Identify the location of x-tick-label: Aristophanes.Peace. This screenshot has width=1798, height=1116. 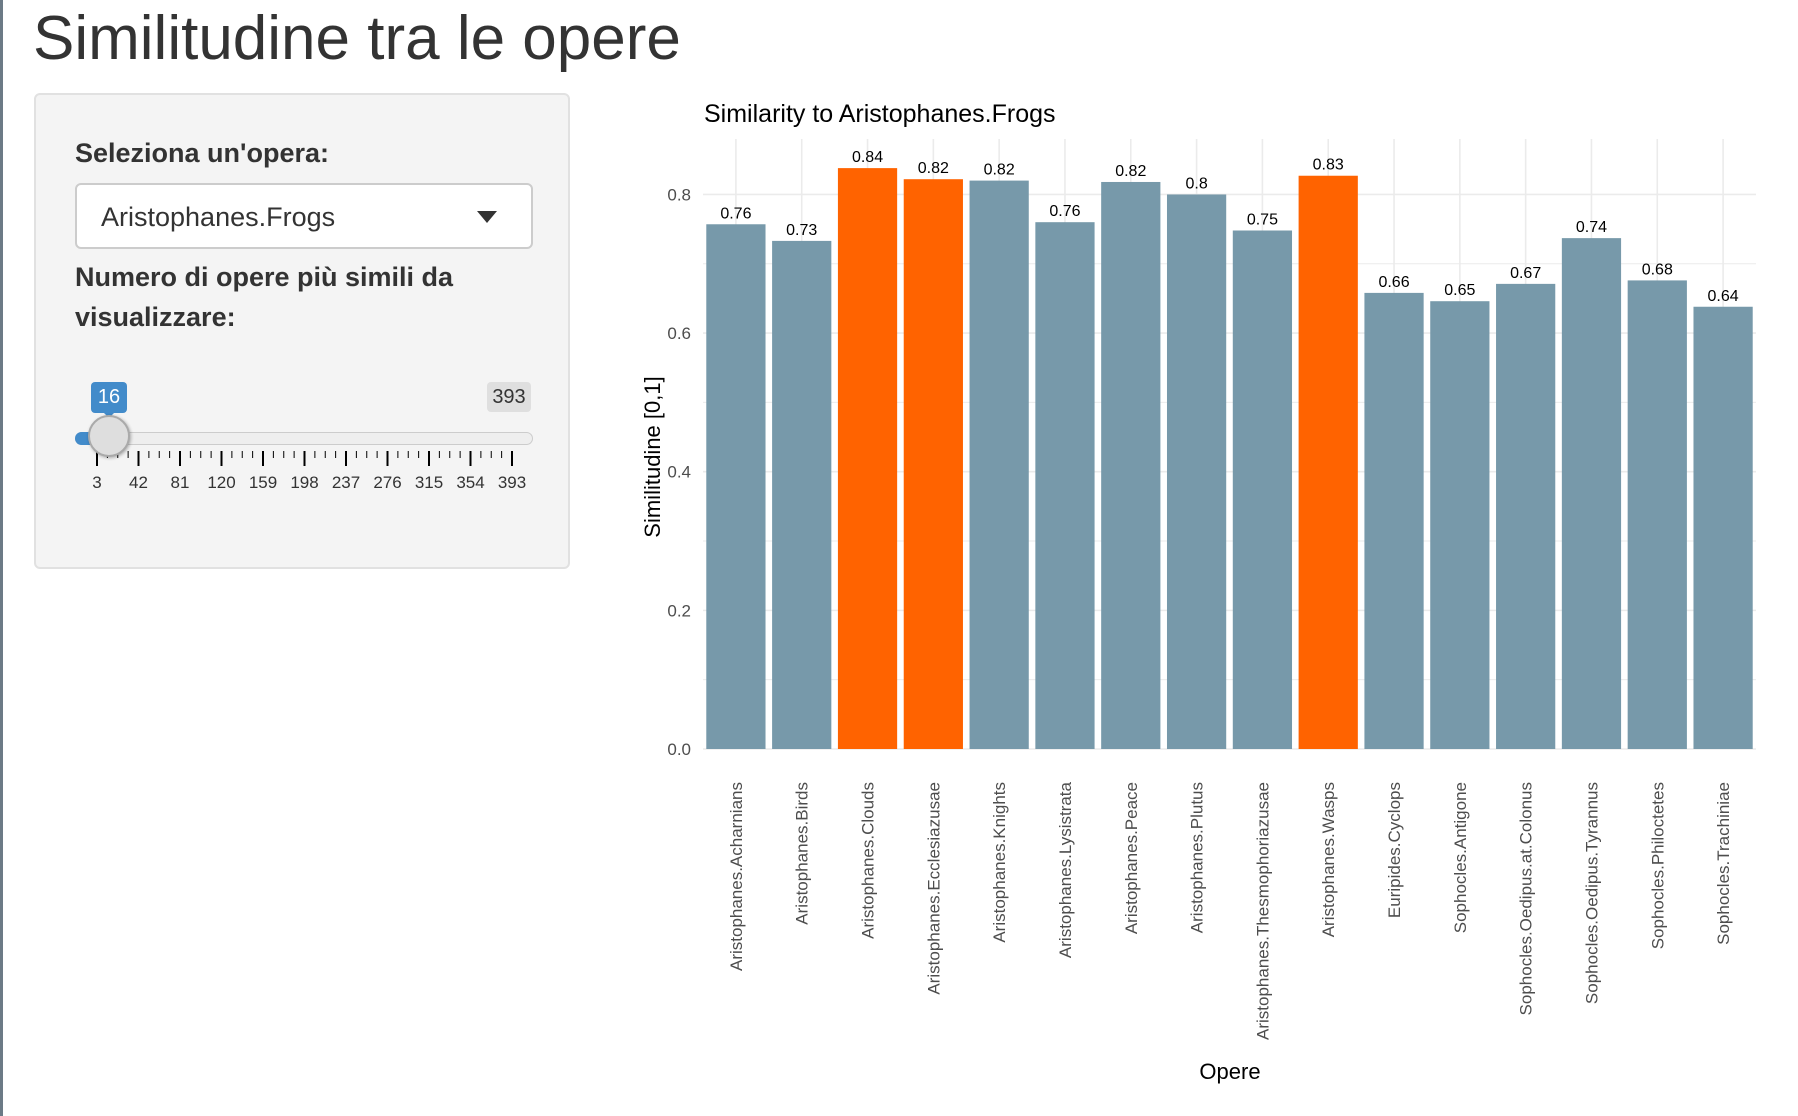
(1131, 858).